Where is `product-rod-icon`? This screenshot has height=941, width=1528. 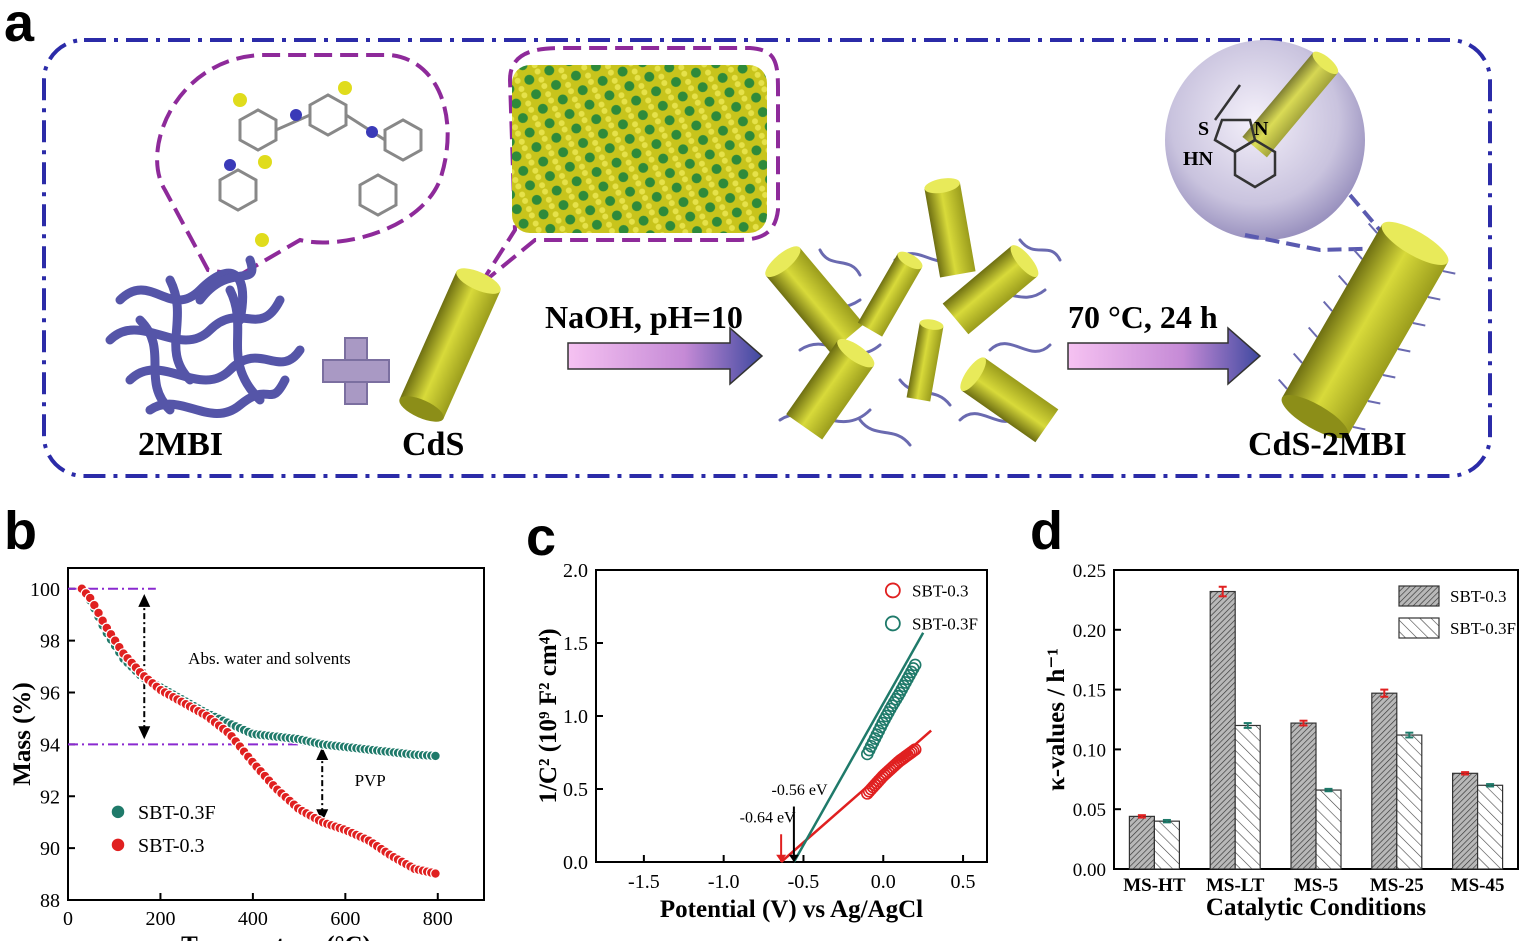 product-rod-icon is located at coordinates (1366, 330).